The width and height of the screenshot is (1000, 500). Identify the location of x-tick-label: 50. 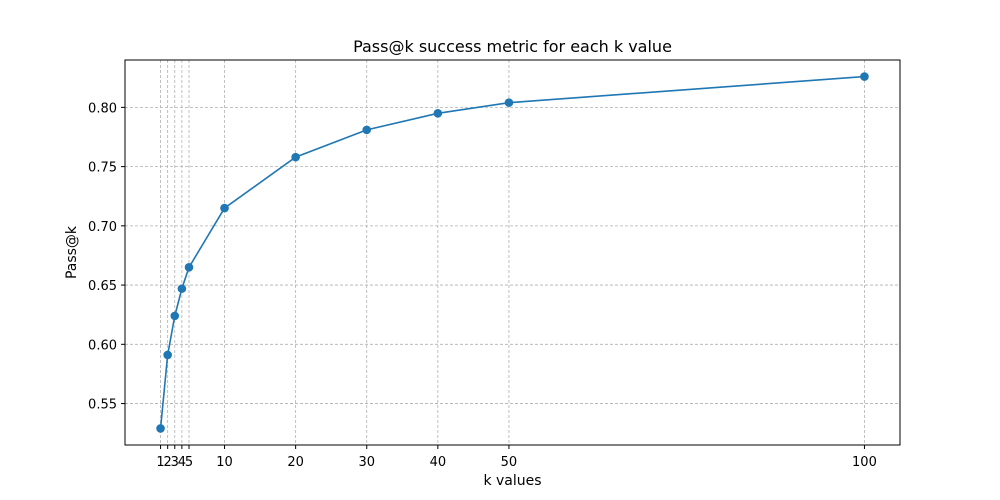
(509, 462).